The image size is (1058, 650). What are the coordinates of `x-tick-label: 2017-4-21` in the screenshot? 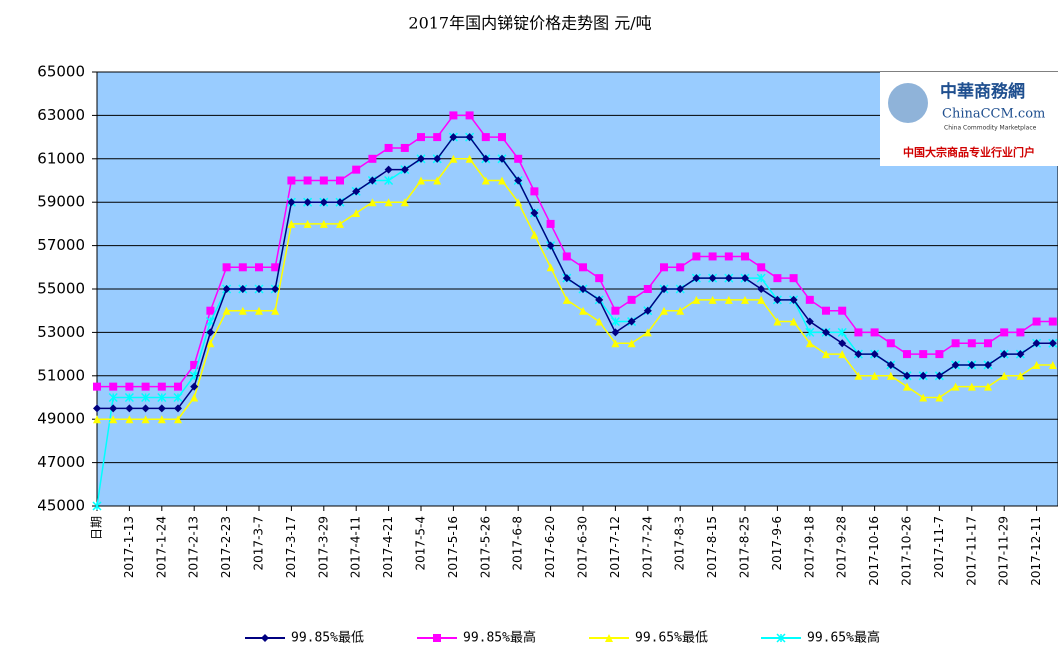 It's located at (388, 547).